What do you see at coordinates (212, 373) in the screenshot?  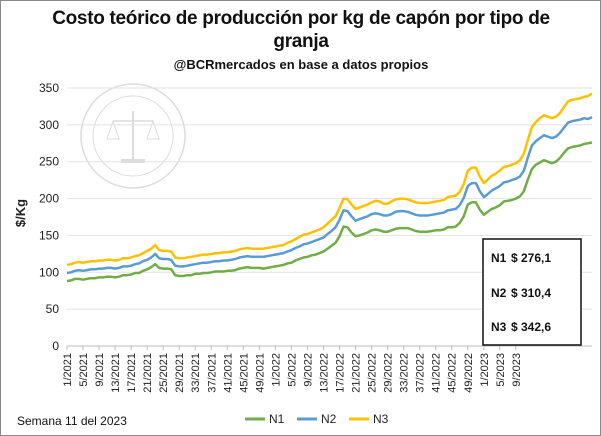 I see `x-tick-label: 37/2021` at bounding box center [212, 373].